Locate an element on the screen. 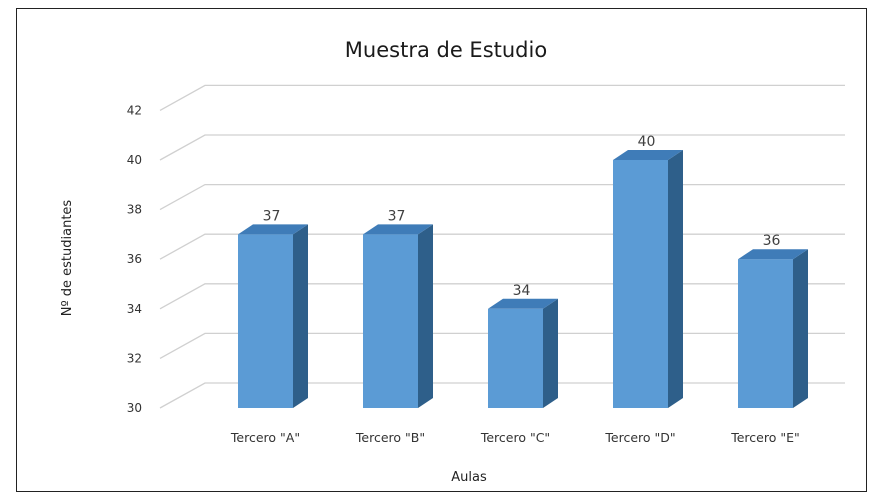  chart-title: Muestra de Estudio is located at coordinates (446, 50).